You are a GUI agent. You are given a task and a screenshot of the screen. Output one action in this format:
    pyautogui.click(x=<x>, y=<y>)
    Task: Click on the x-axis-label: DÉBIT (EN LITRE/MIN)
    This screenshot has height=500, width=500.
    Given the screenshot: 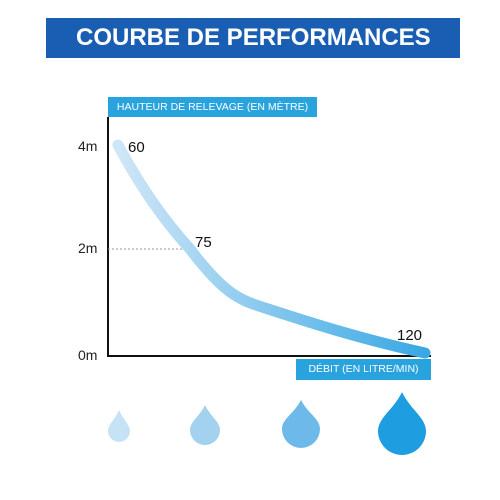 What is the action you would take?
    pyautogui.click(x=363, y=369)
    